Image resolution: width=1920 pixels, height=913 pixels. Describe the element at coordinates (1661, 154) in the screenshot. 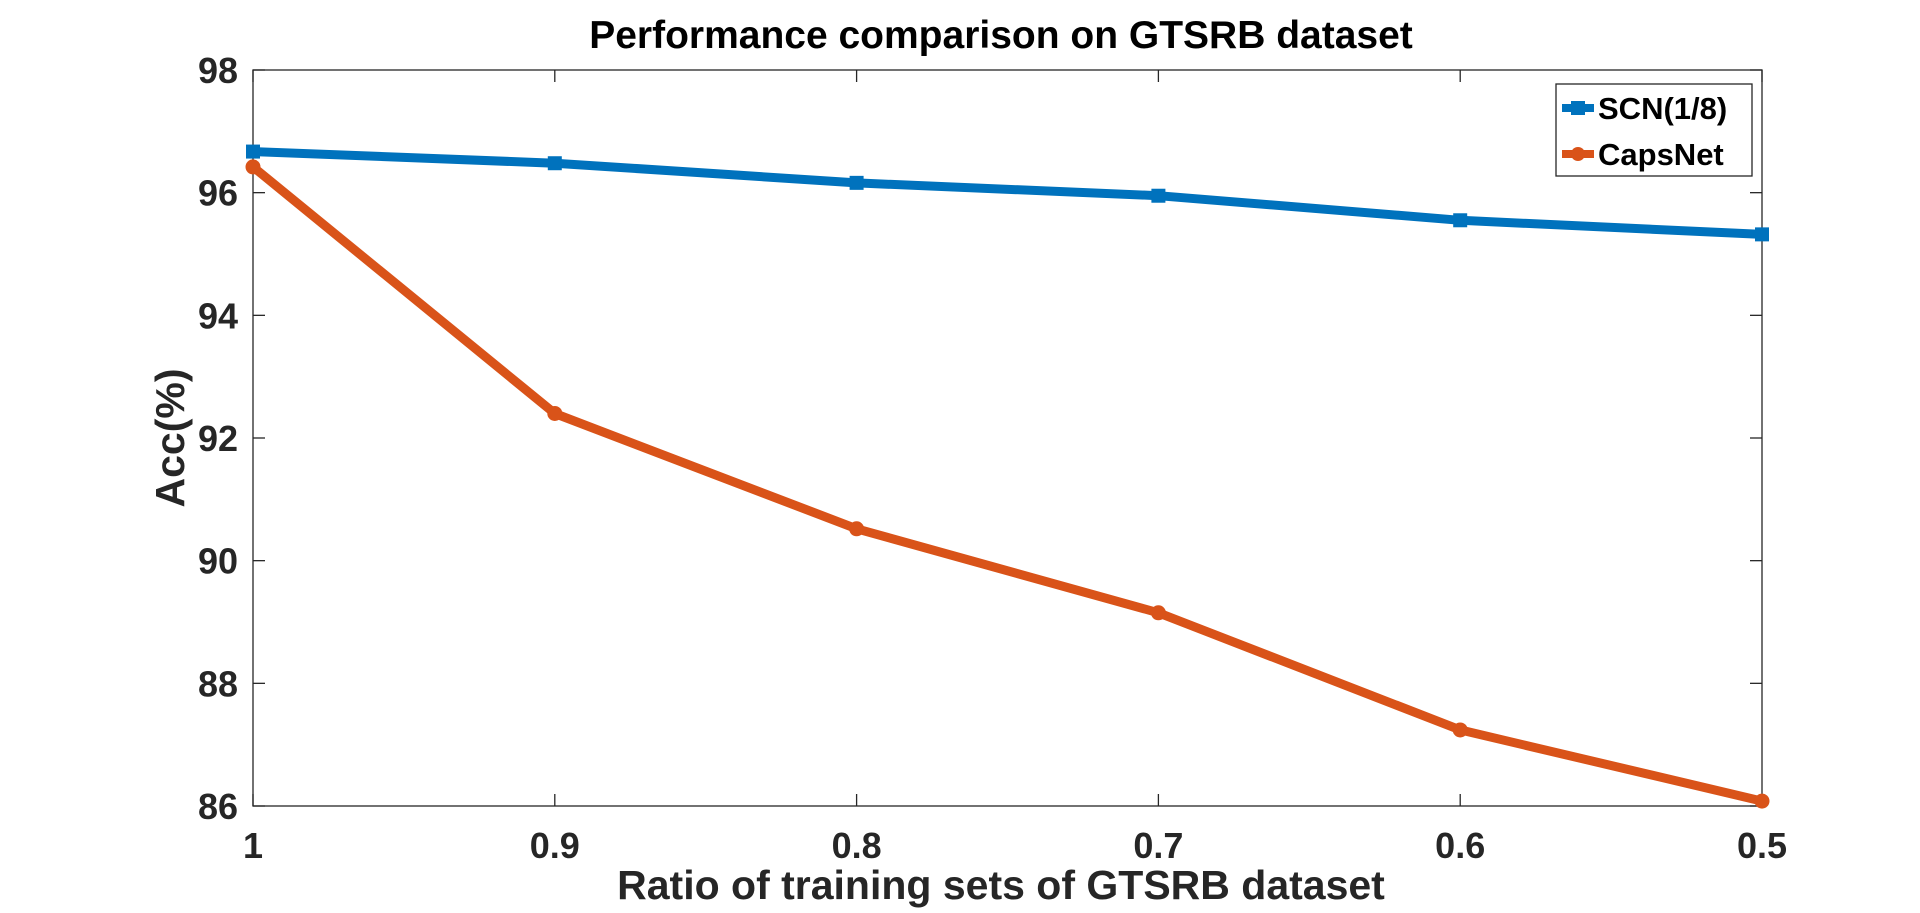

I see `legend-label-capsnet: CapsNet` at that location.